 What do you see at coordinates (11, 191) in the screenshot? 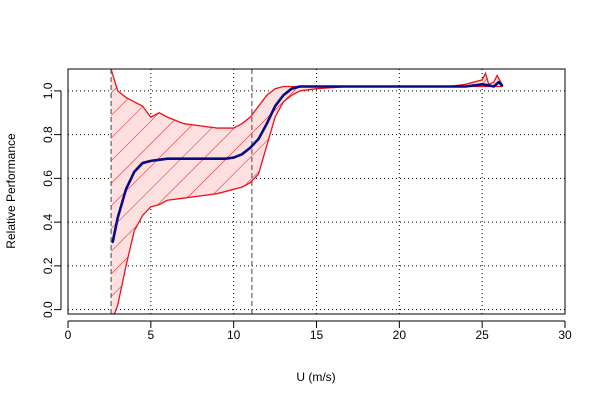
I see `y-axis-title: Relative Performance` at bounding box center [11, 191].